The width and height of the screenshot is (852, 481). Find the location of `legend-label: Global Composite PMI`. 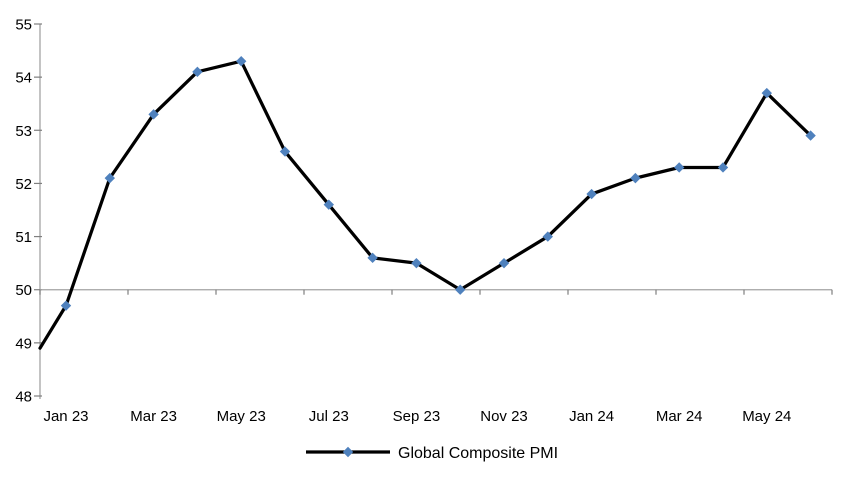

legend-label: Global Composite PMI is located at coordinates (478, 453).